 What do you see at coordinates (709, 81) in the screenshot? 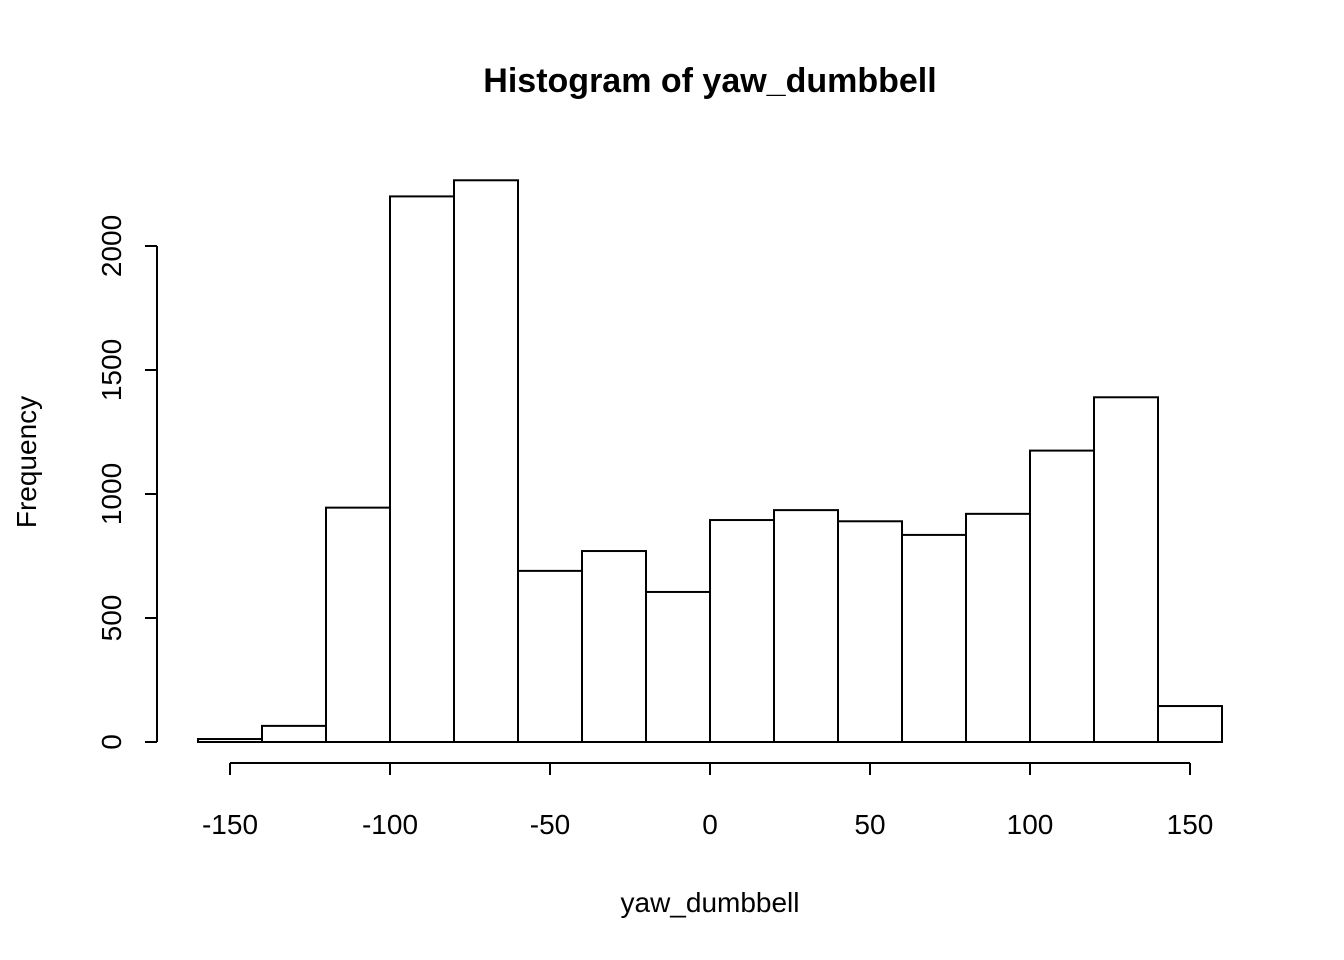
I see `chart-title: Histogram of yaw_dumbbell` at bounding box center [709, 81].